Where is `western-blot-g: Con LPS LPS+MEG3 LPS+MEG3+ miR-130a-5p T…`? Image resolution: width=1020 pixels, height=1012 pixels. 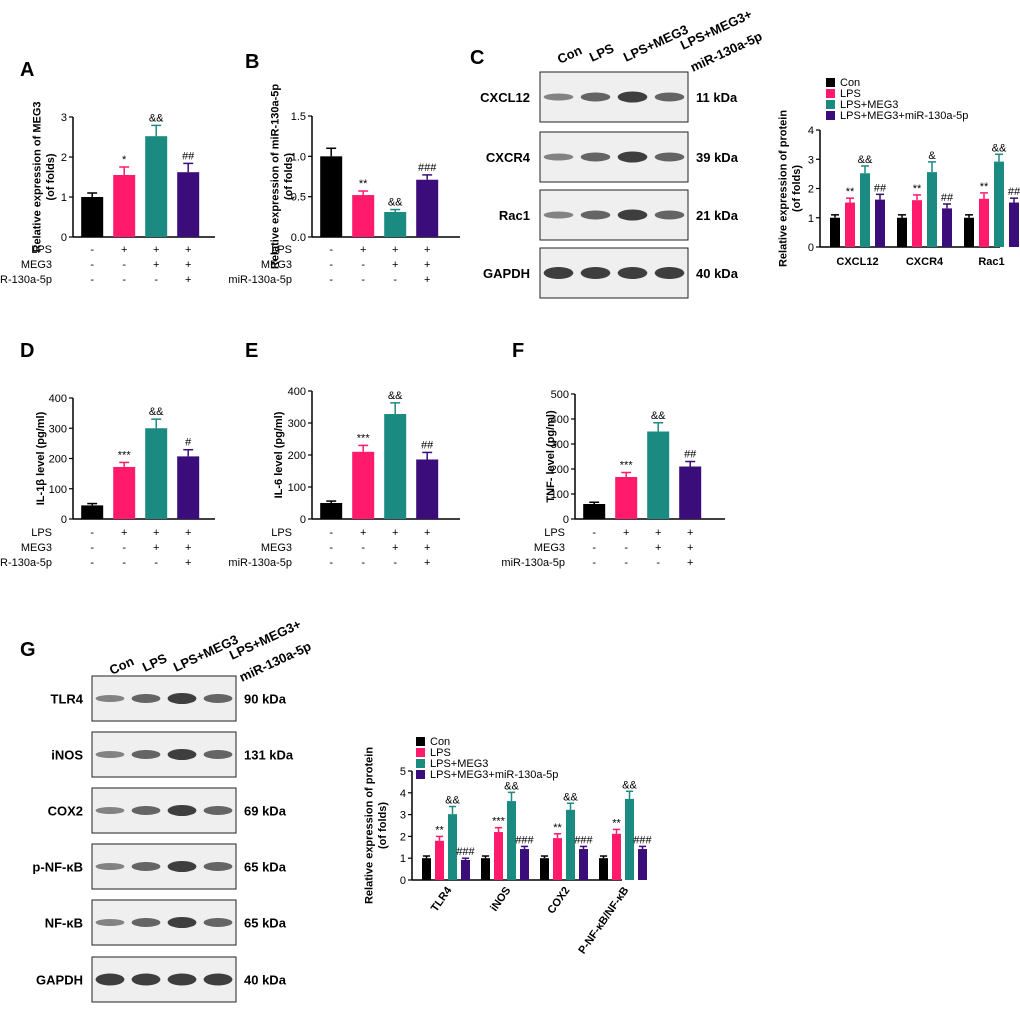
western-blot-g: Con LPS LPS+MEG3 LPS+MEG3+ miR-130a-5p T… is located at coordinates (172, 809).